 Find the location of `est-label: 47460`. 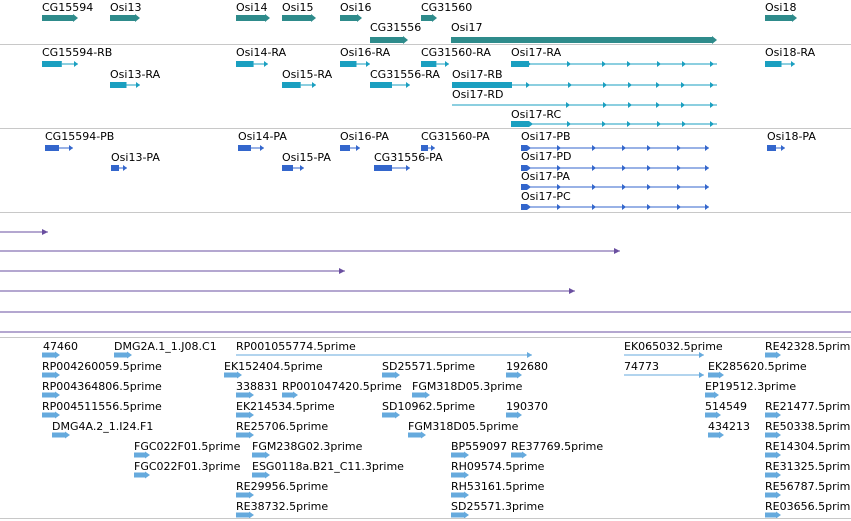

est-label: 47460 is located at coordinates (60, 346).